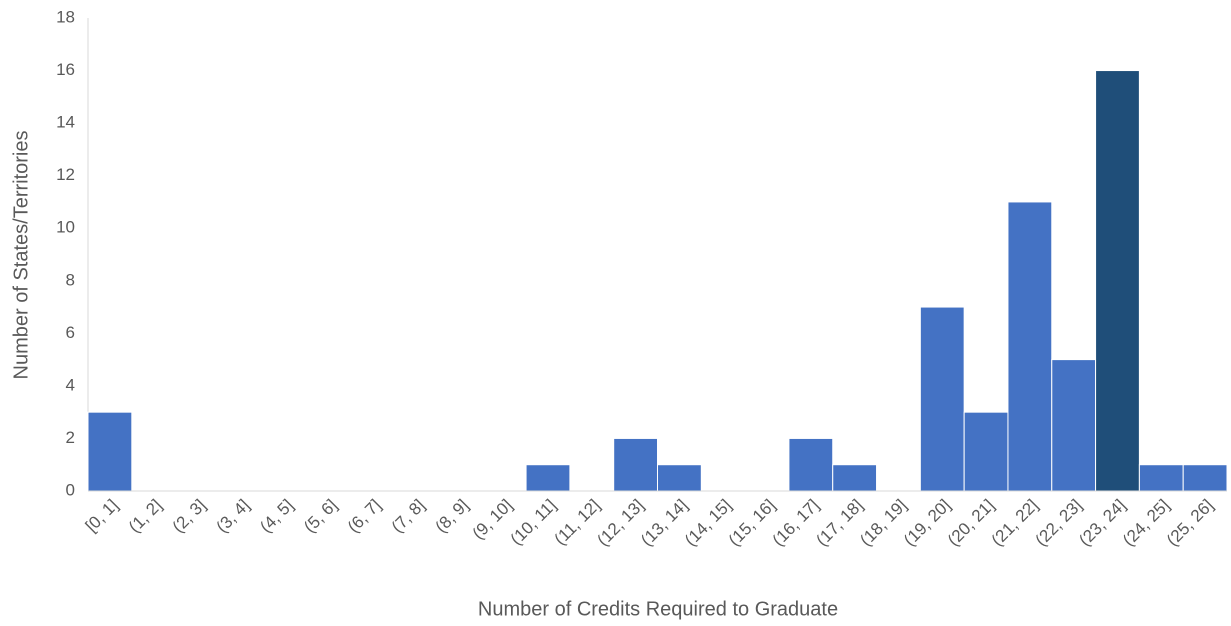  I want to click on x-tick-label: (23, 24], so click(1102, 523).